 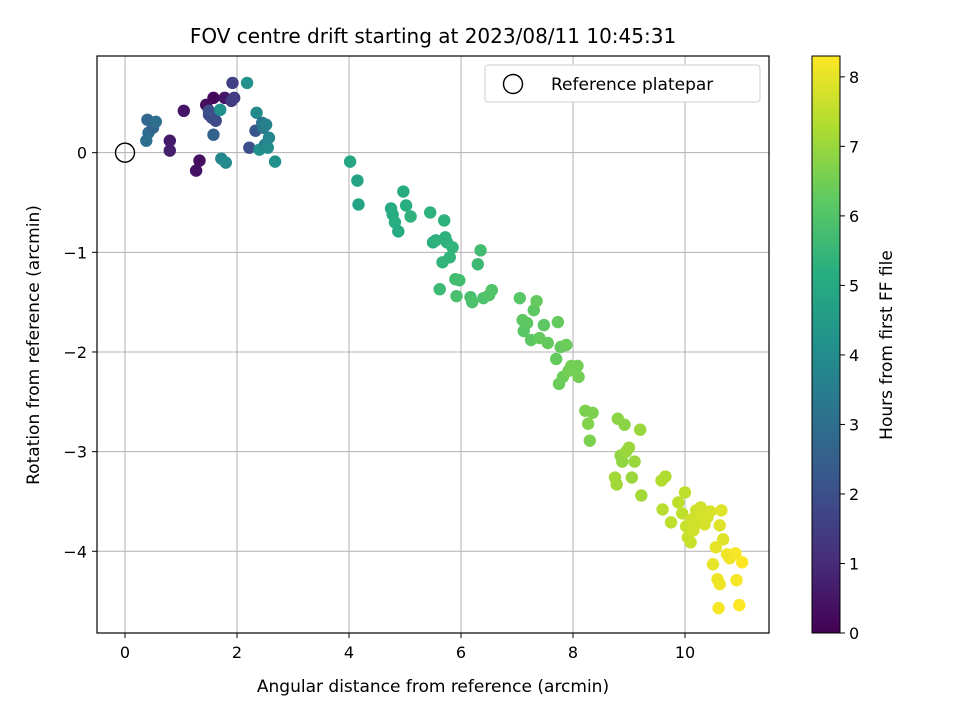 What do you see at coordinates (75, 452) in the screenshot?
I see `y-tick-label: −3` at bounding box center [75, 452].